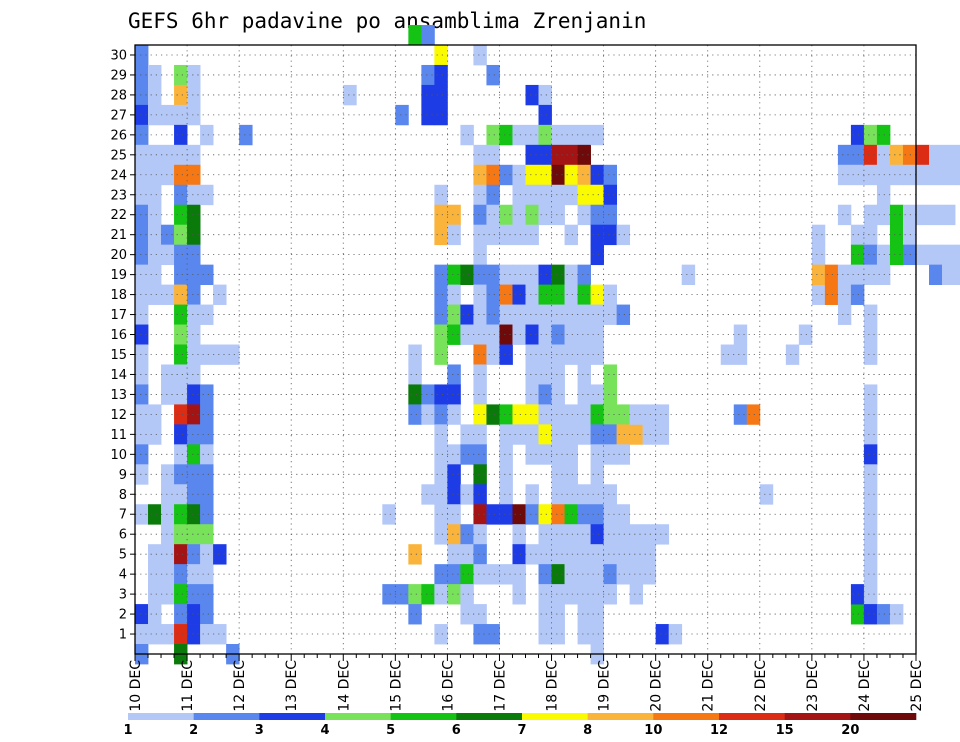  I want to click on y-tick-label: 12, so click(118, 415).